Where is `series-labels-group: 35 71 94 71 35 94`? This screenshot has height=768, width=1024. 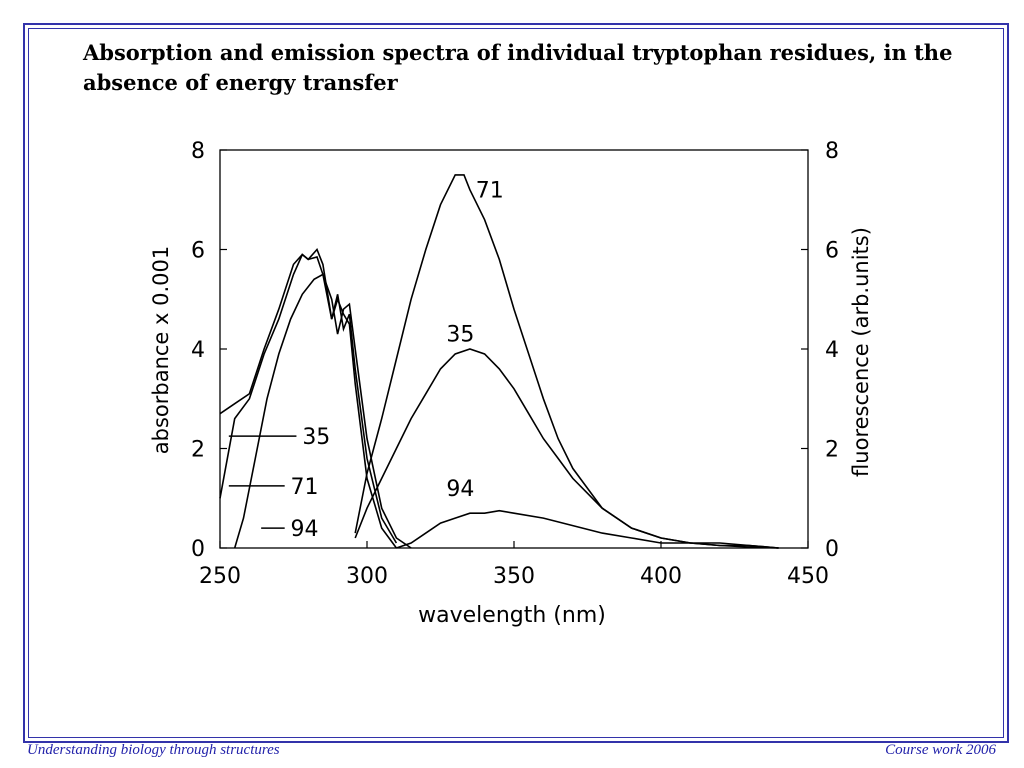 series-labels-group: 35 71 94 71 35 94 is located at coordinates (366, 360).